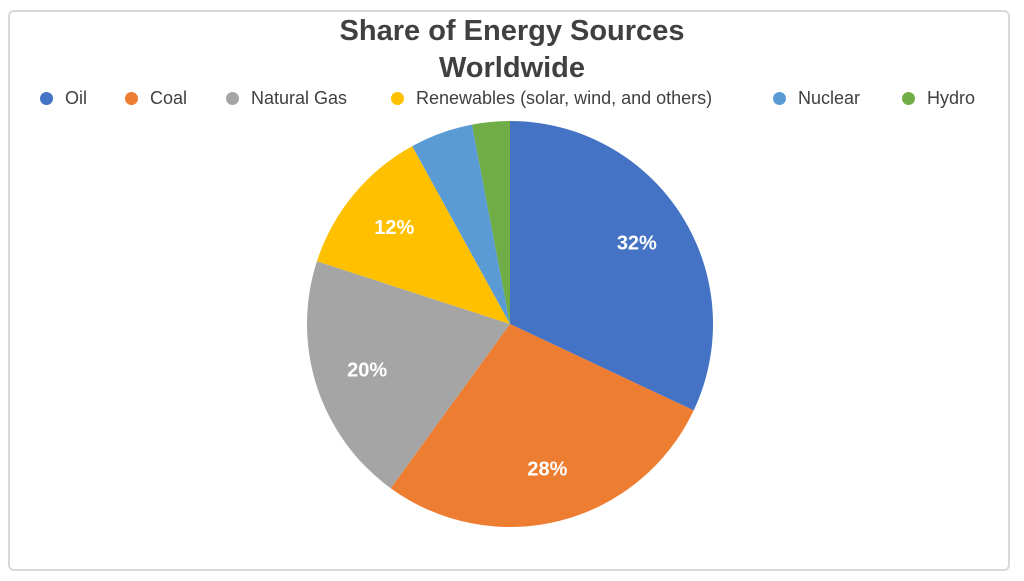 This screenshot has width=1024, height=581. I want to click on chart-title-line-2: Worldwide, so click(512, 68).